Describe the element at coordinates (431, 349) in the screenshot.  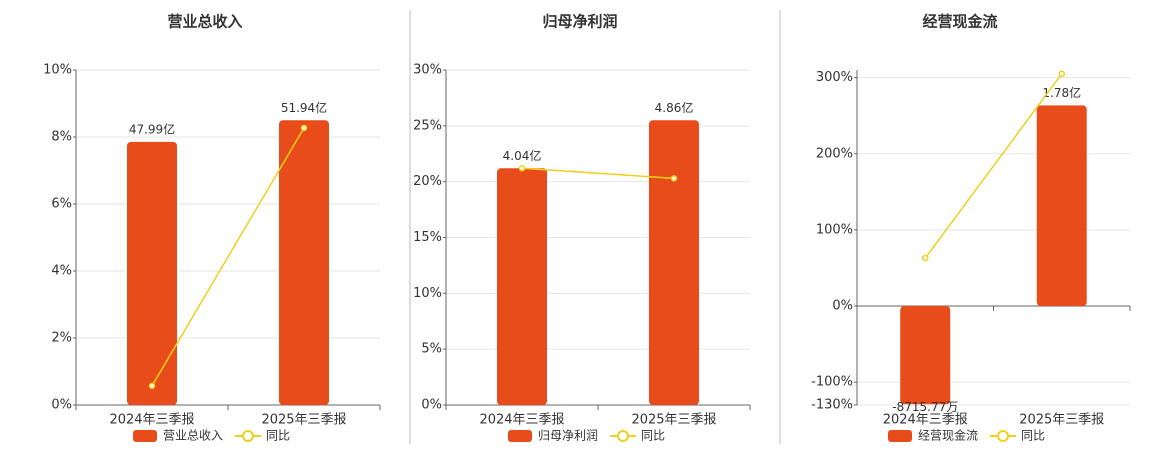
I see `y-tick-label: 5%` at that location.